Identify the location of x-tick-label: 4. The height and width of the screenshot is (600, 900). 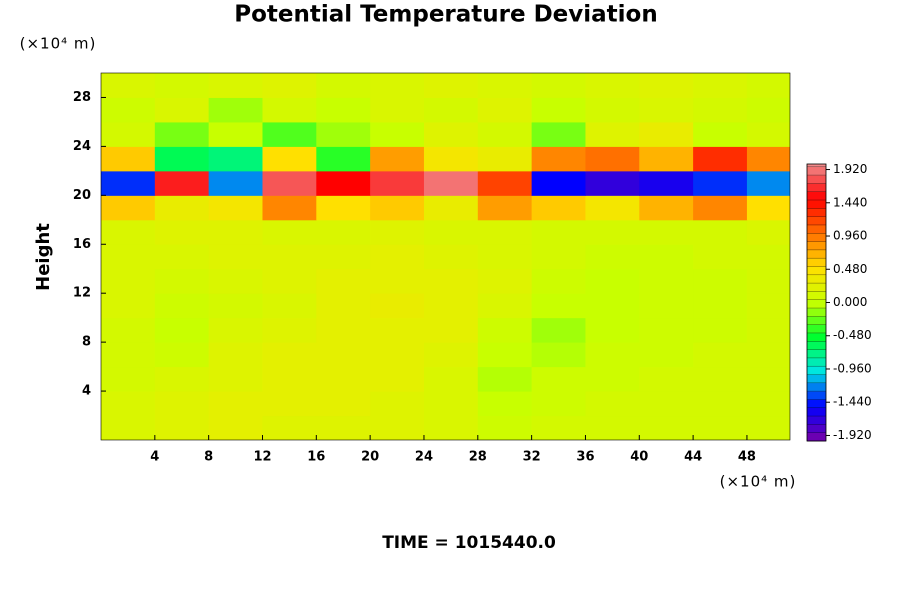
(154, 457).